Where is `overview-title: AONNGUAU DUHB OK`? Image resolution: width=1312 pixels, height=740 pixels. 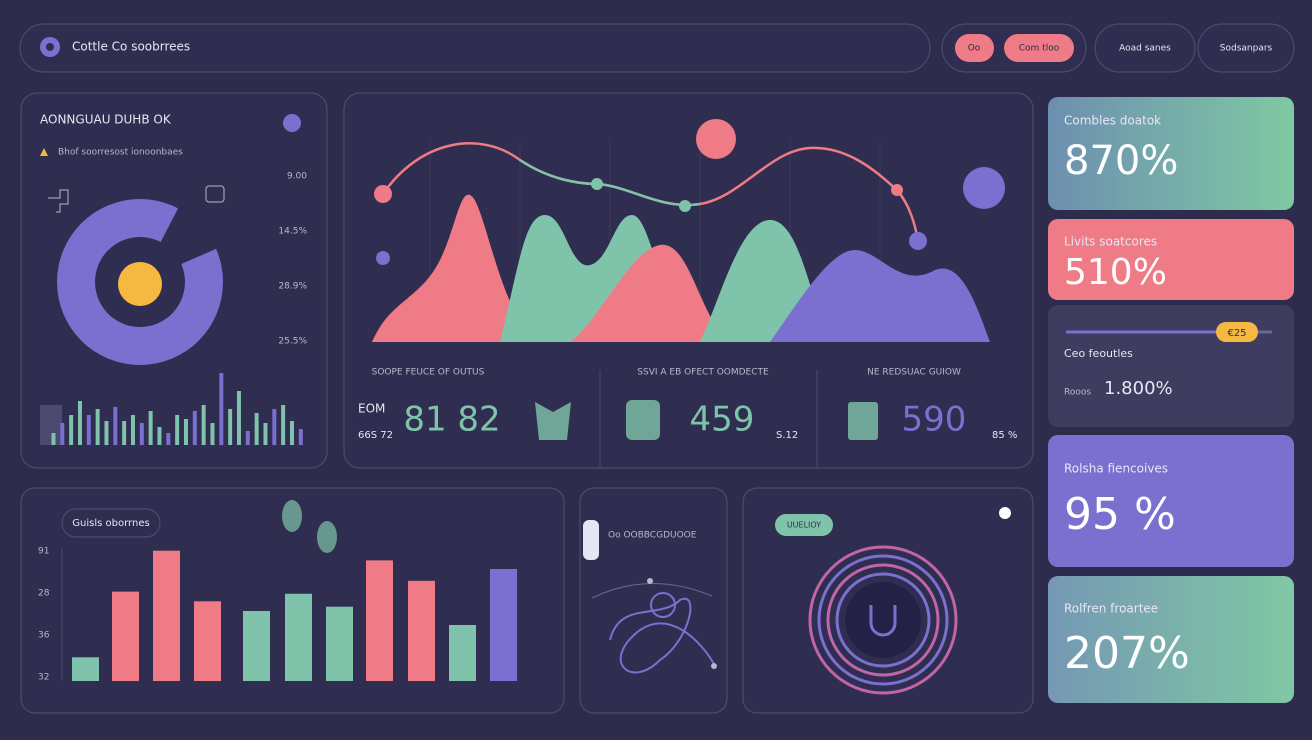
overview-title: AONNGUAU DUHB OK is located at coordinates (106, 120).